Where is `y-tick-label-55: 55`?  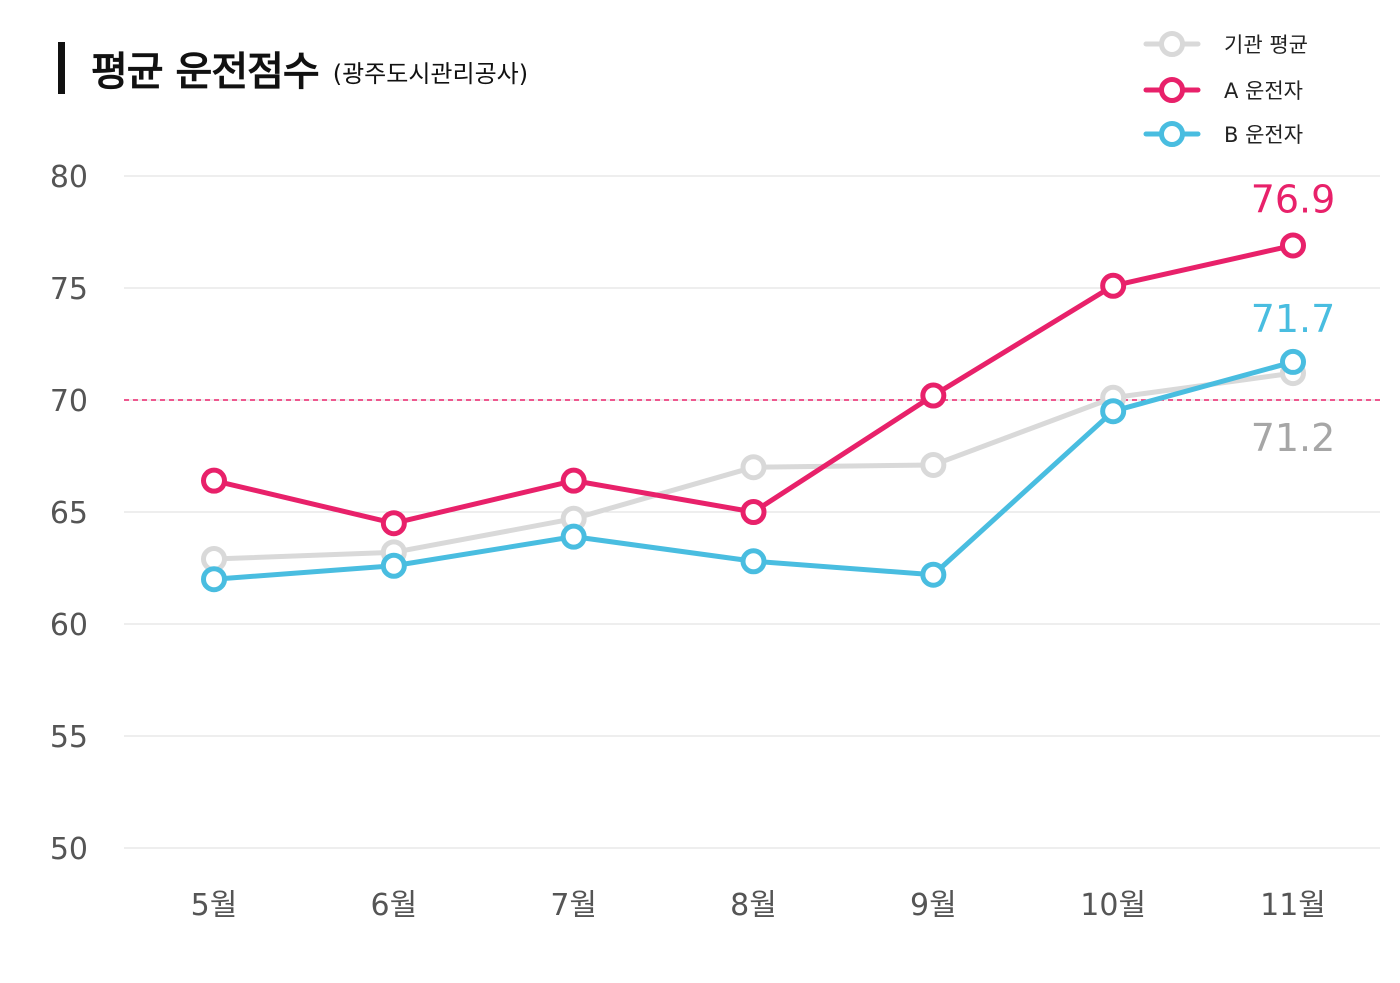
y-tick-label-55: 55 is located at coordinates (69, 737).